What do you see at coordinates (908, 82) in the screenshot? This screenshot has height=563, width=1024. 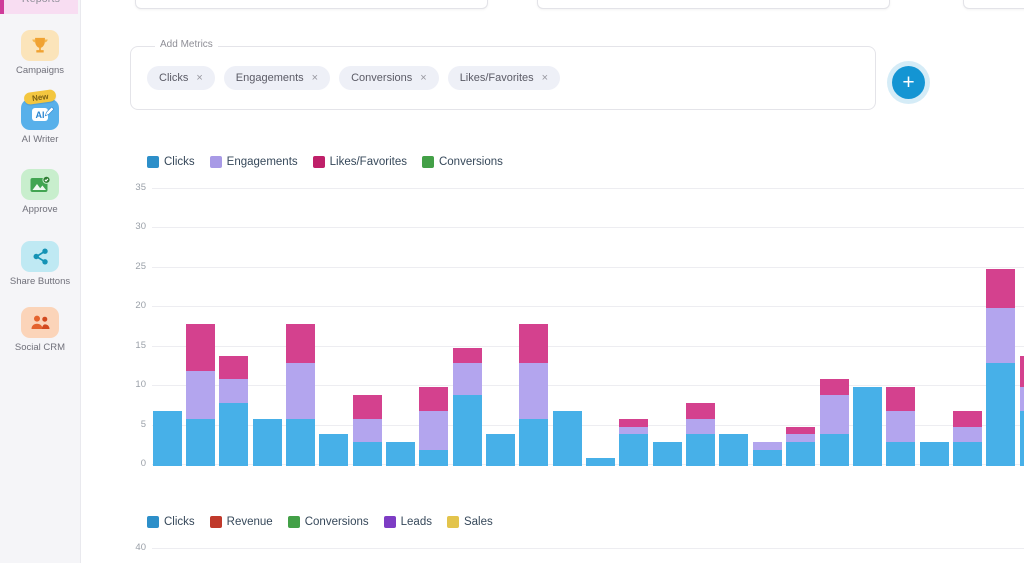 I see `add-metric-button: +` at bounding box center [908, 82].